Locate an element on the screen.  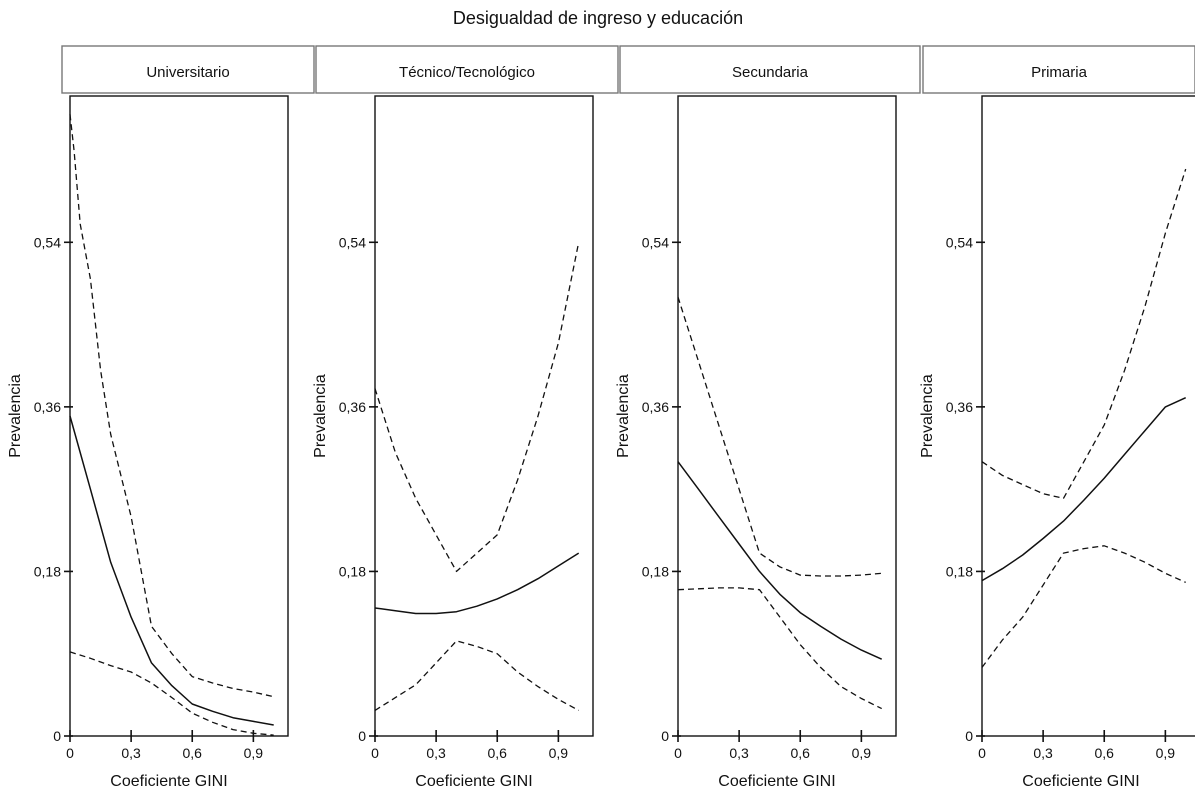
strip-label: Universitario is located at coordinates (187, 72).